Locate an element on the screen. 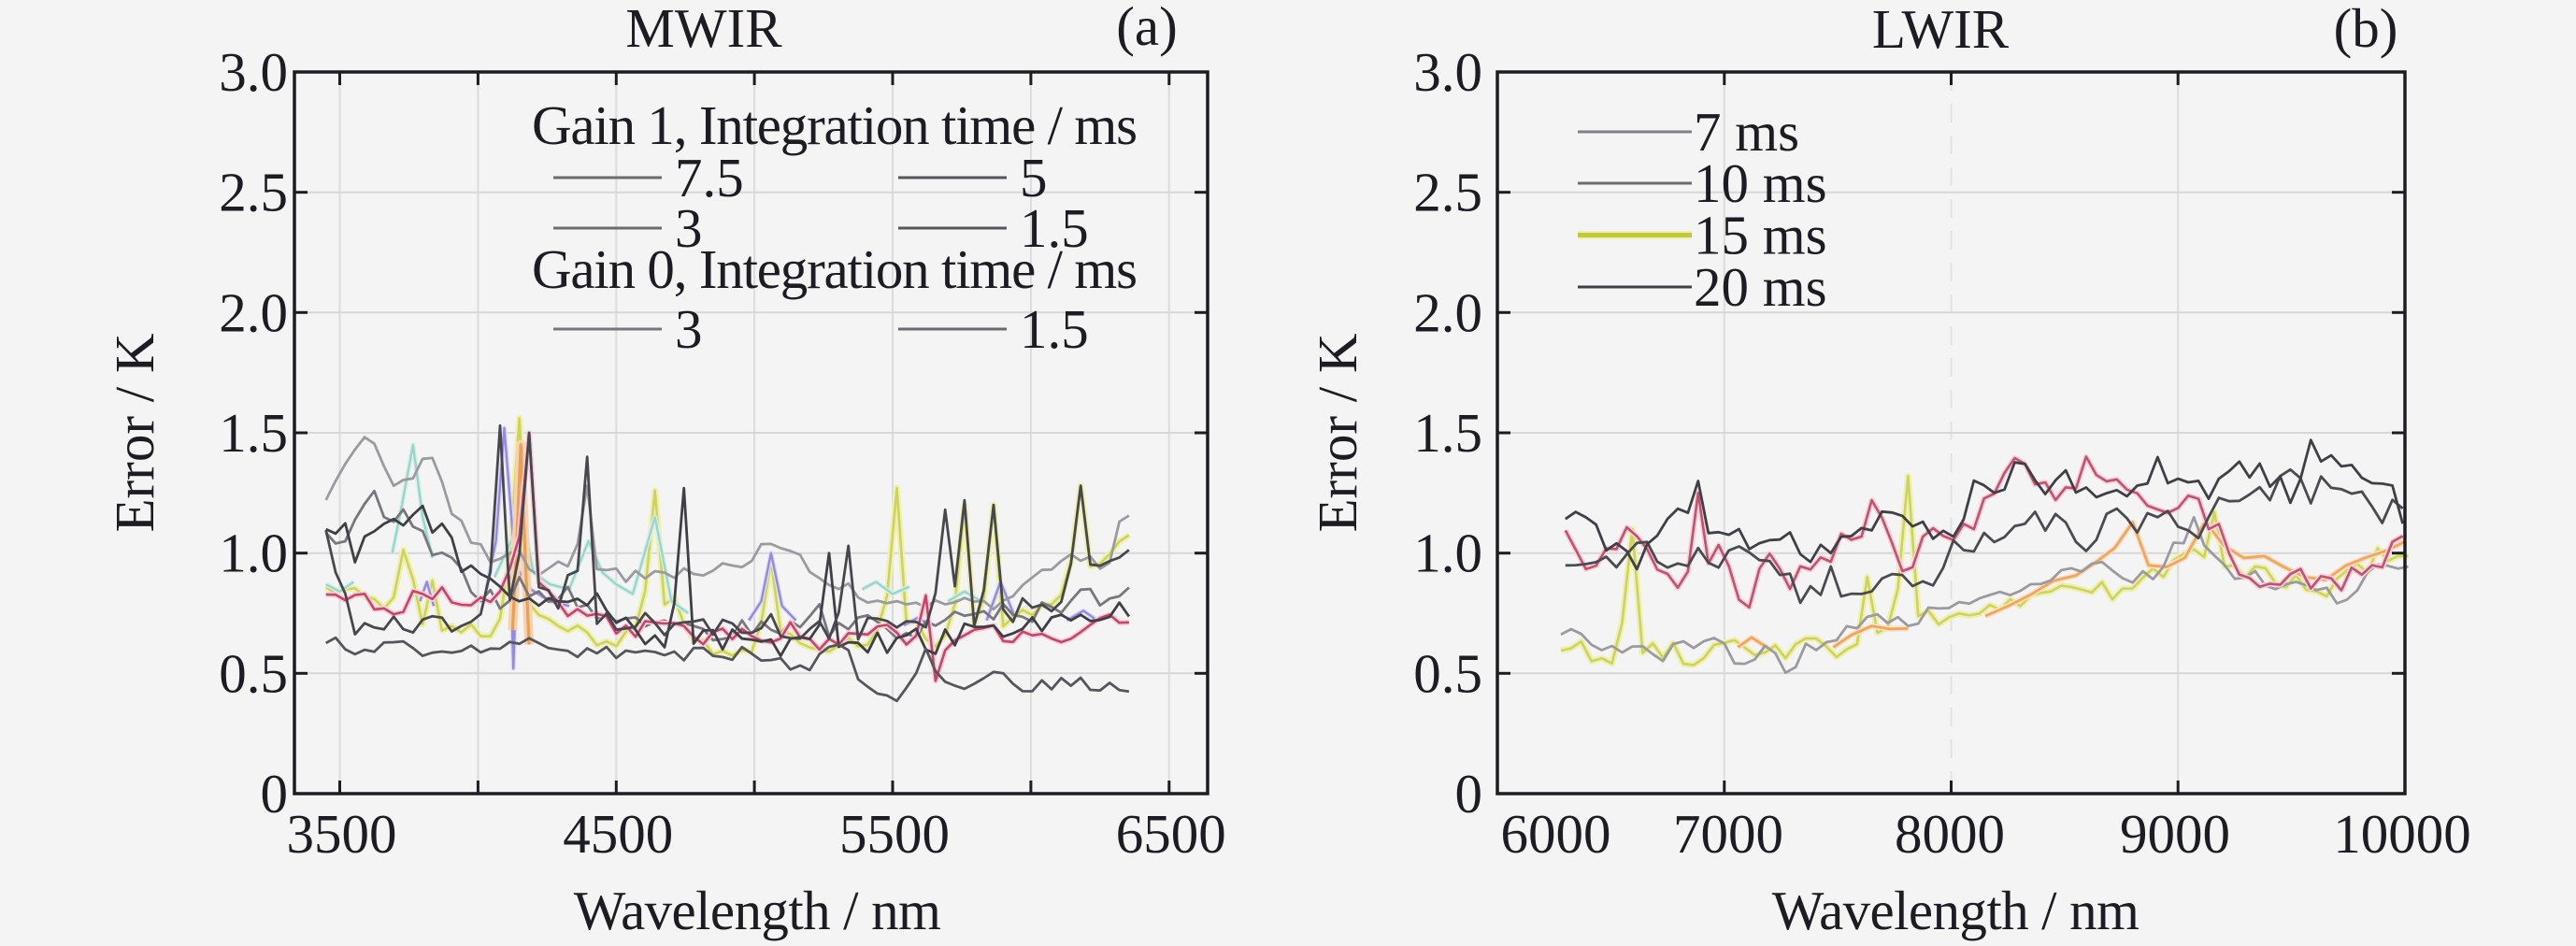 The image size is (2576, 946). svg-text: 10000 is located at coordinates (2402, 834).